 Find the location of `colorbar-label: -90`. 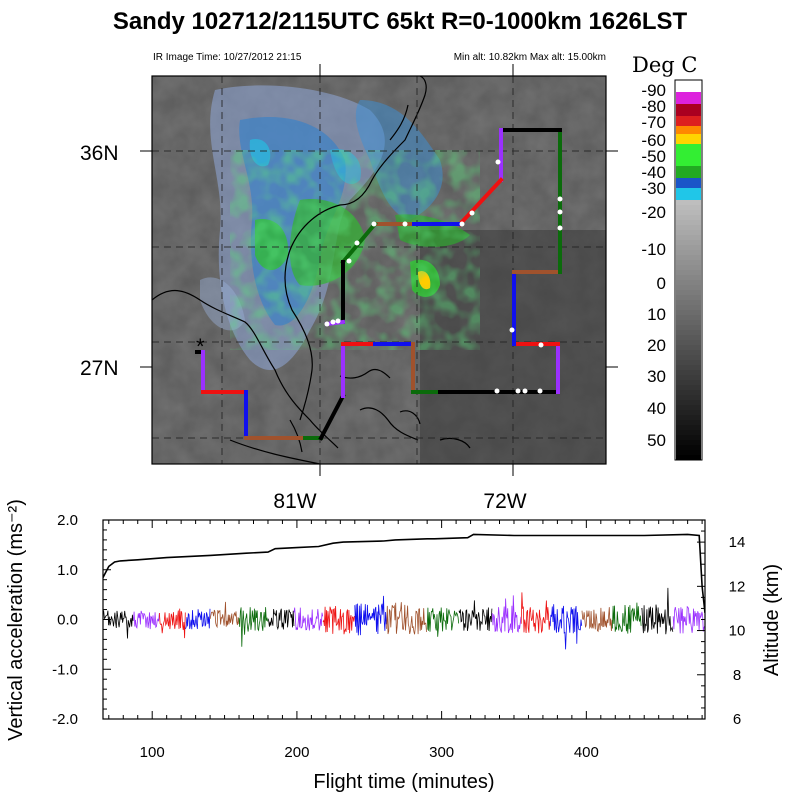

colorbar-label: -90 is located at coordinates (653, 90).